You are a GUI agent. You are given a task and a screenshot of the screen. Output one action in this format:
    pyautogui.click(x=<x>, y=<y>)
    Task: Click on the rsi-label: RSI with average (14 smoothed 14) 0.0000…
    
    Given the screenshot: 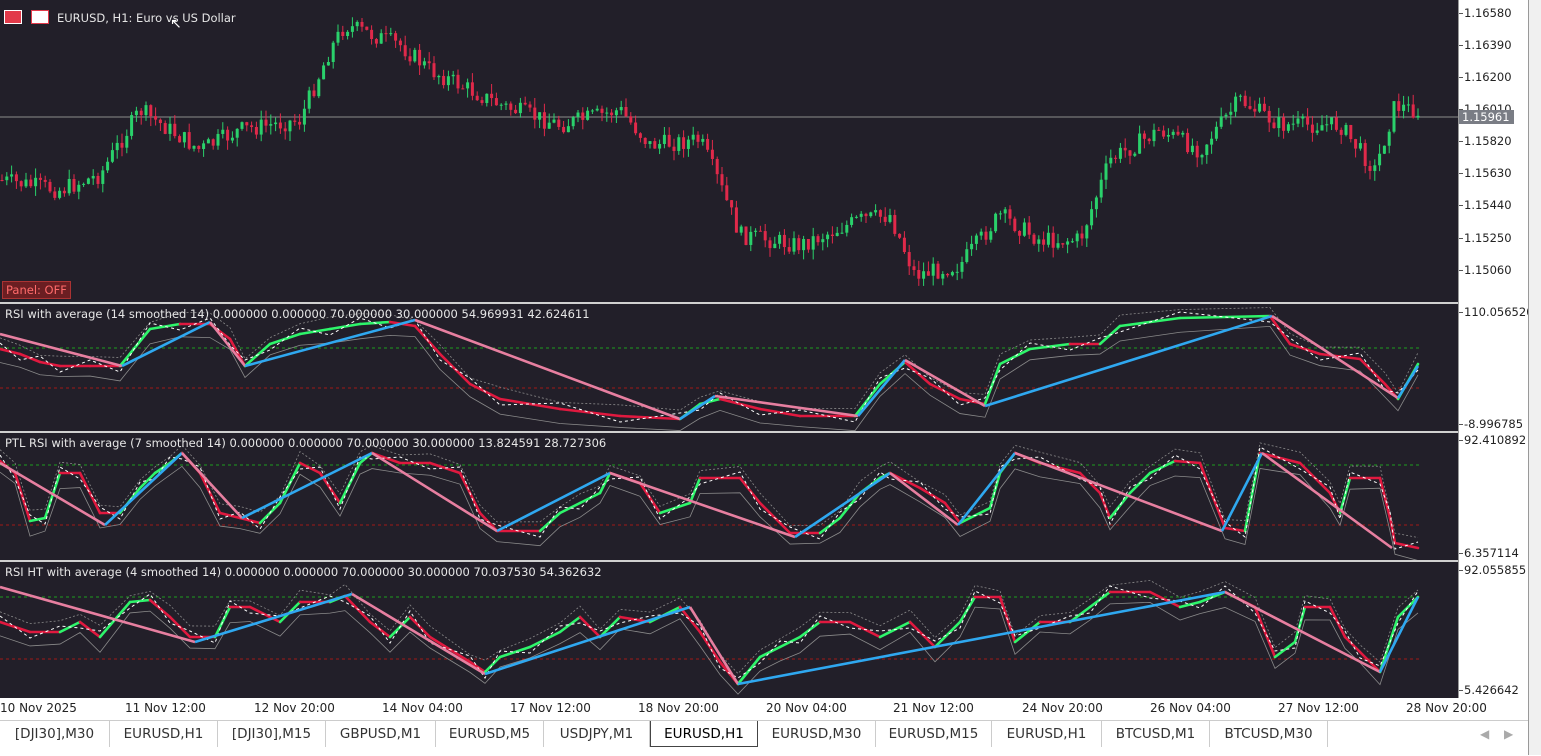 What is the action you would take?
    pyautogui.click(x=297, y=314)
    